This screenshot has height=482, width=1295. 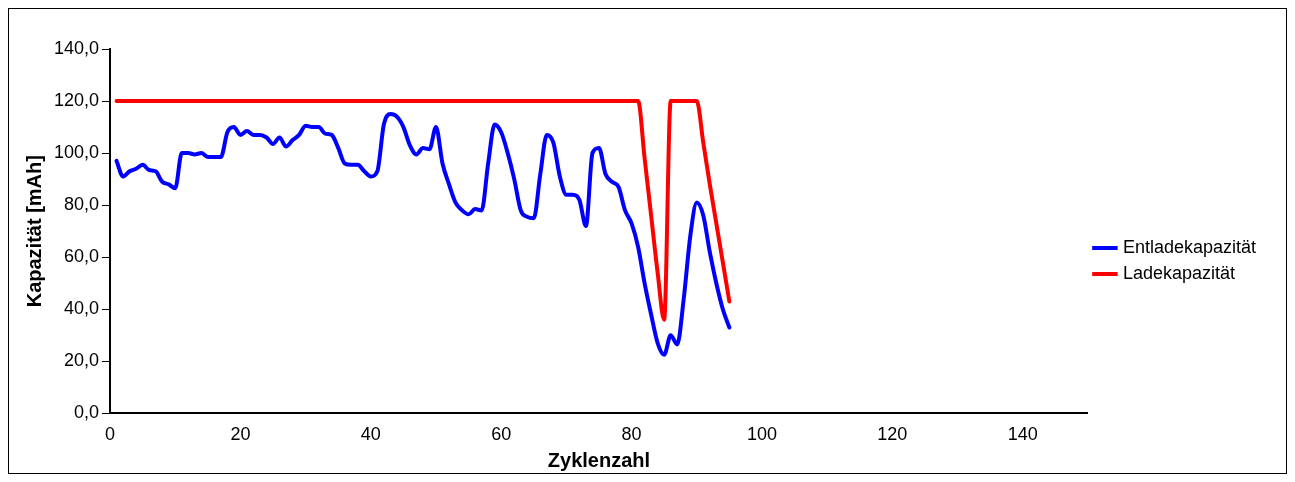 What do you see at coordinates (1022, 434) in the screenshot?
I see `x-tick-label: 140` at bounding box center [1022, 434].